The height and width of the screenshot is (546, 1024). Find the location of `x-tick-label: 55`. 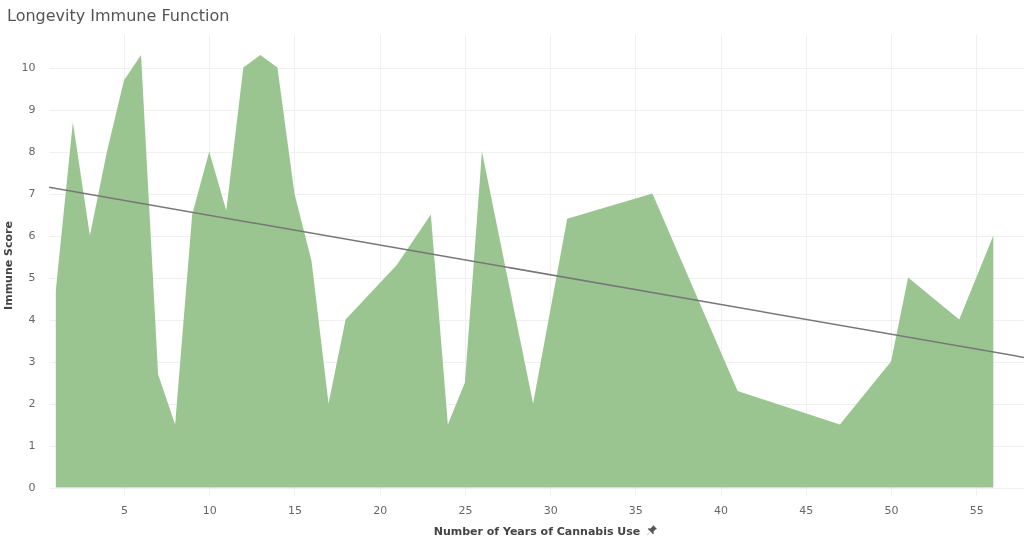

x-tick-label: 55 is located at coordinates (976, 510).